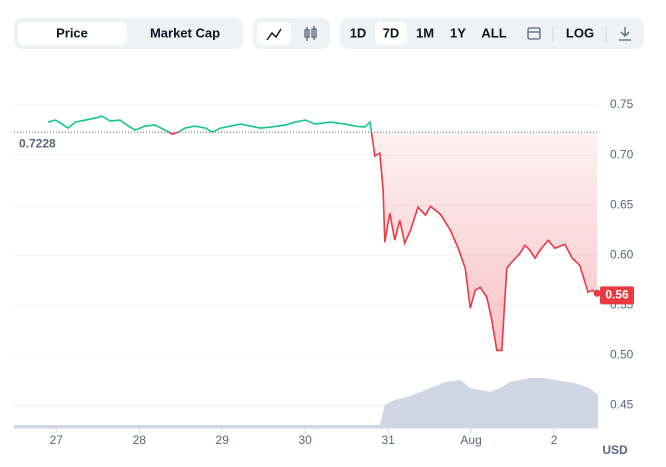 The width and height of the screenshot is (666, 467). Describe the element at coordinates (622, 405) in the screenshot. I see `y-tick-label: 0.45` at that location.